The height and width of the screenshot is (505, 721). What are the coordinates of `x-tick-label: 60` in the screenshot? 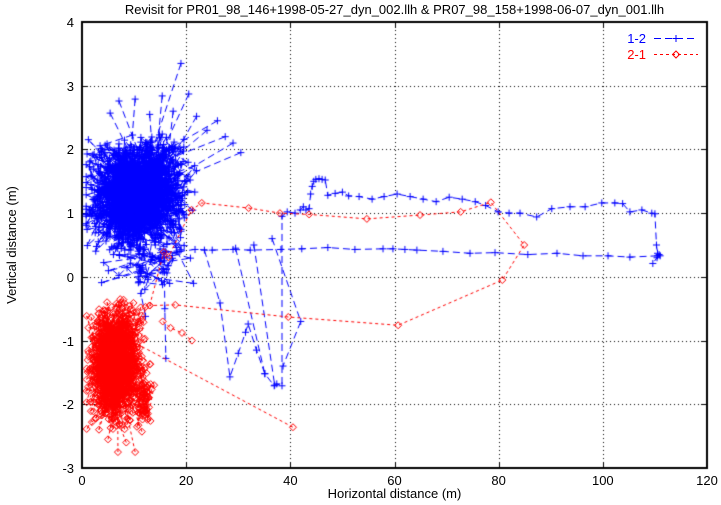 It's located at (394, 480).